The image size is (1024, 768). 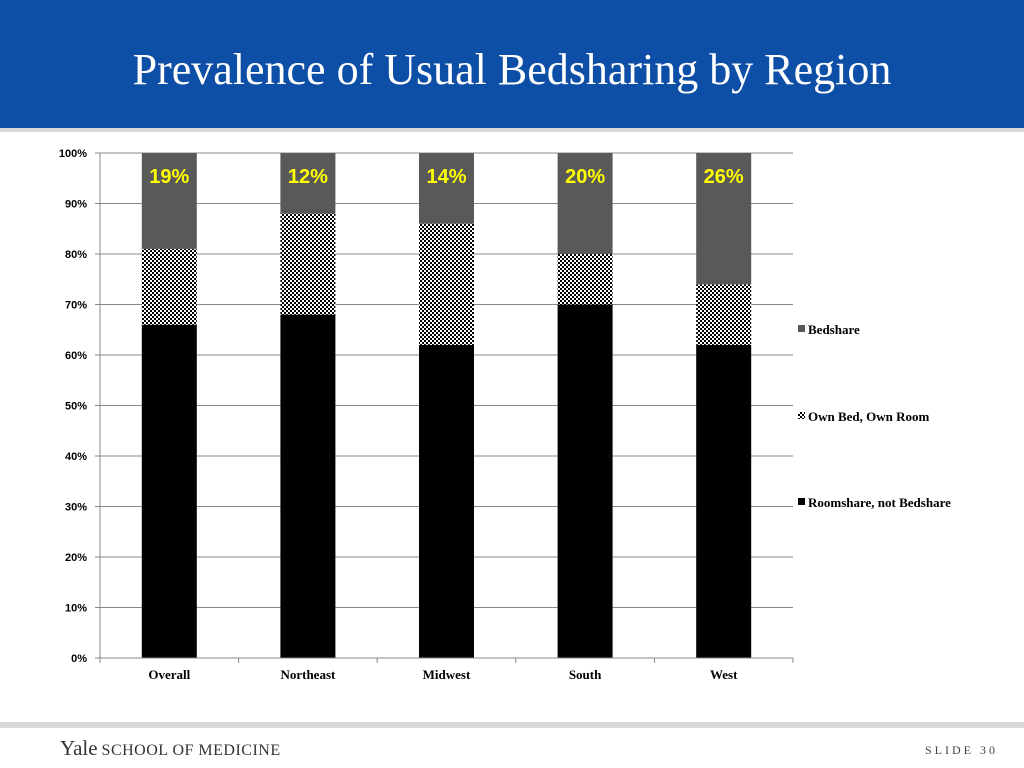 What do you see at coordinates (76, 255) in the screenshot?
I see `y-tick-label: 80%` at bounding box center [76, 255].